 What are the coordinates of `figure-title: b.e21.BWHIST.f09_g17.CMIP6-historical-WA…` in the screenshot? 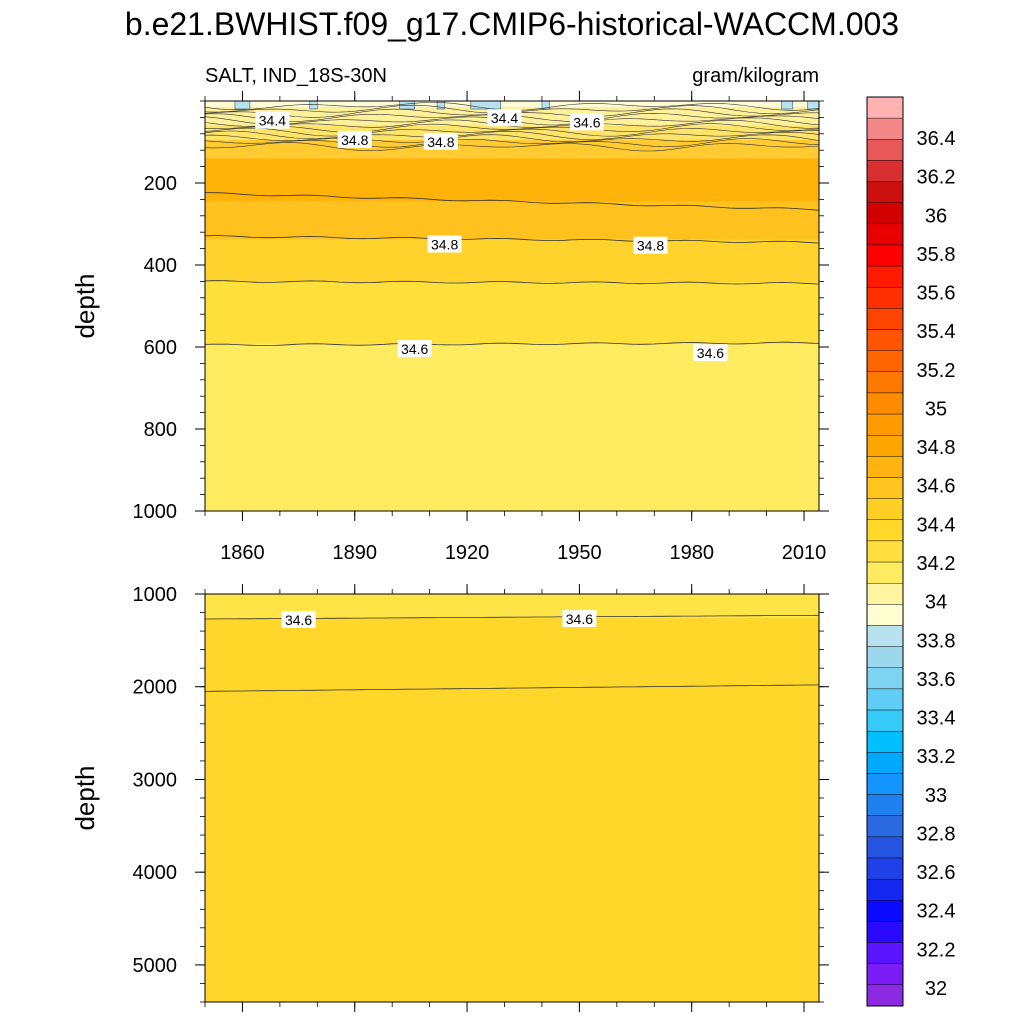 It's located at (512, 24).